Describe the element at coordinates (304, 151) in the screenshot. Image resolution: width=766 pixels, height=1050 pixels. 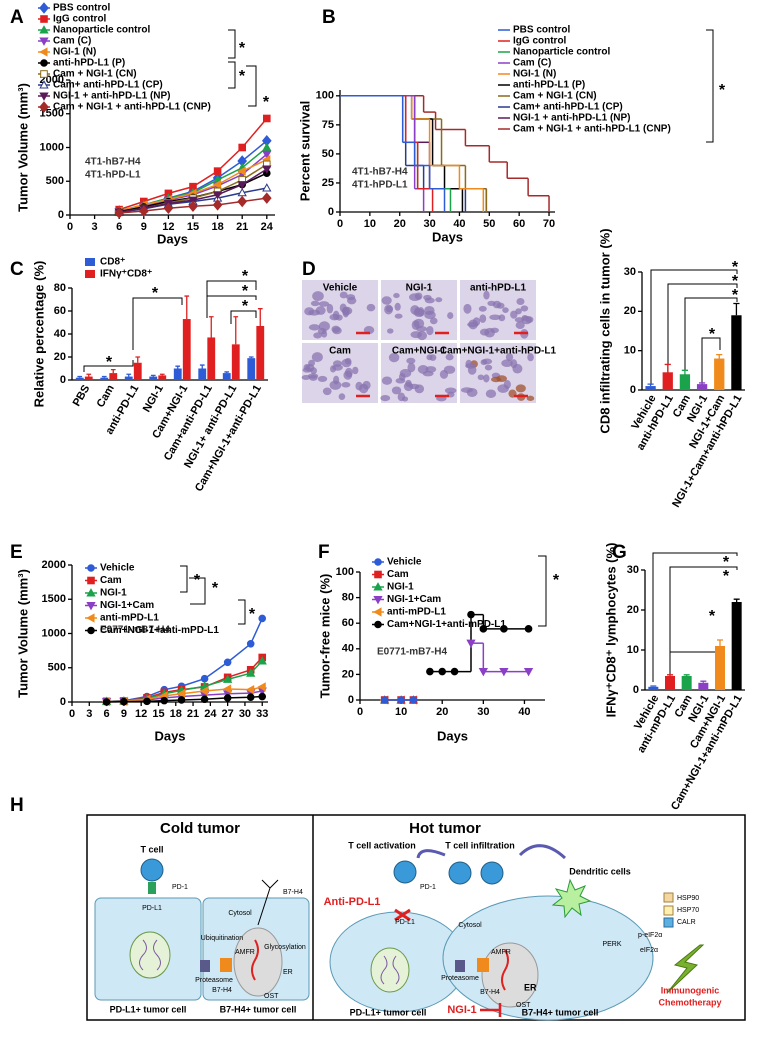
I see `y-axis-label: Percent survival` at that location.